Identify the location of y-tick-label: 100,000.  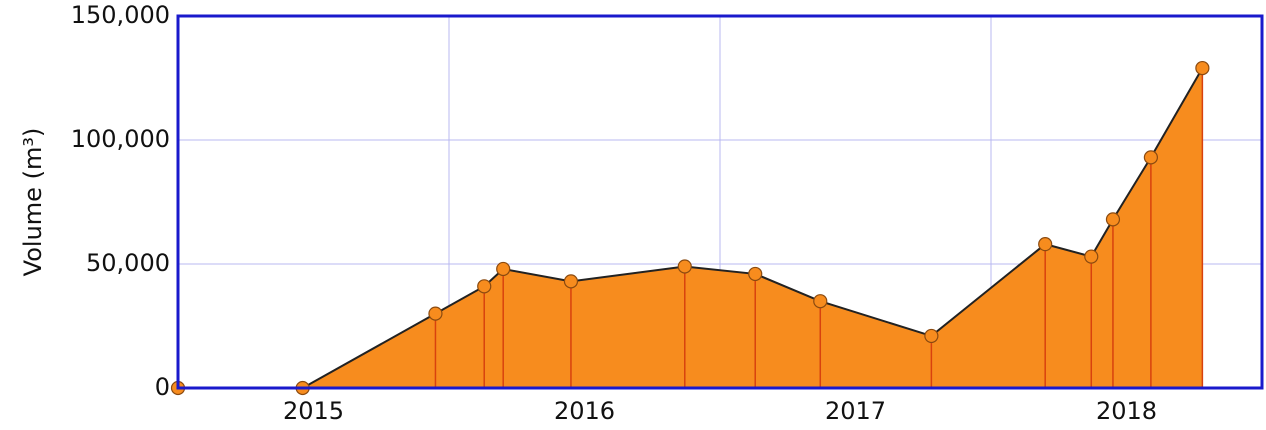
(120, 139).